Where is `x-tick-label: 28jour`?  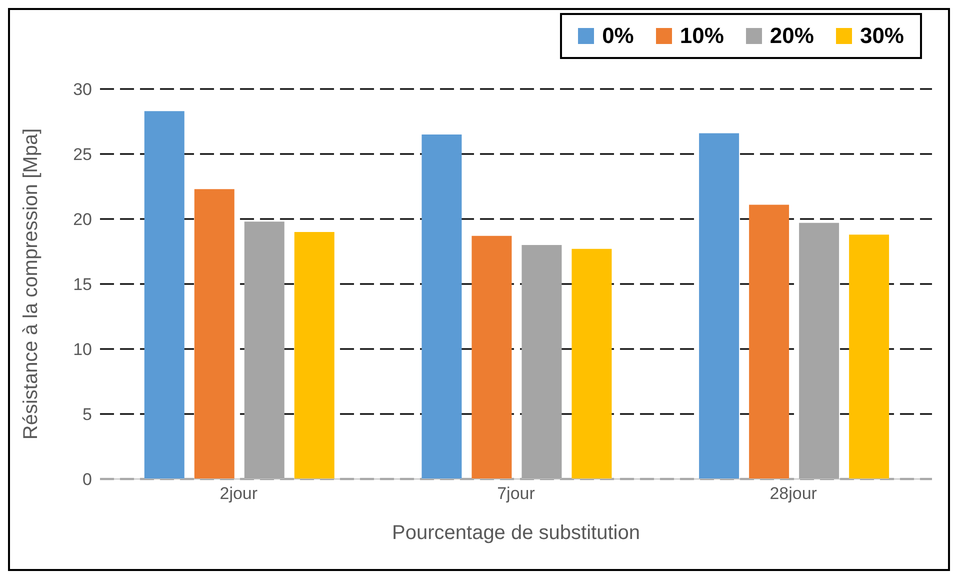
x-tick-label: 28jour is located at coordinates (794, 494).